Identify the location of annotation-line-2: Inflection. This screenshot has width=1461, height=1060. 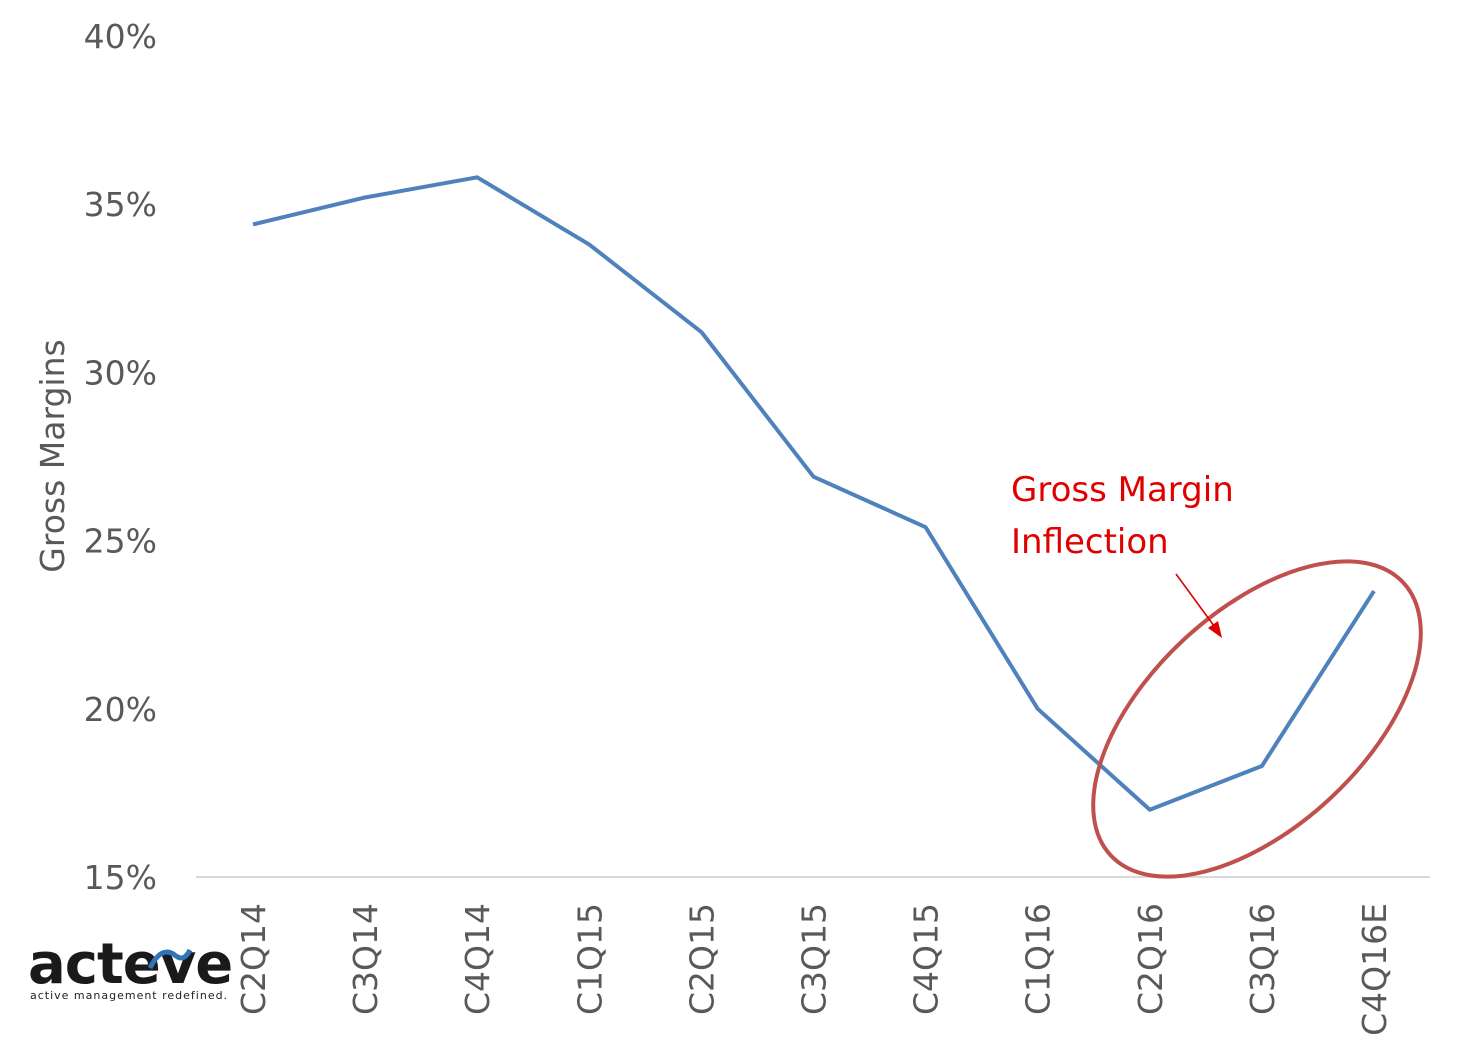
(1090, 542).